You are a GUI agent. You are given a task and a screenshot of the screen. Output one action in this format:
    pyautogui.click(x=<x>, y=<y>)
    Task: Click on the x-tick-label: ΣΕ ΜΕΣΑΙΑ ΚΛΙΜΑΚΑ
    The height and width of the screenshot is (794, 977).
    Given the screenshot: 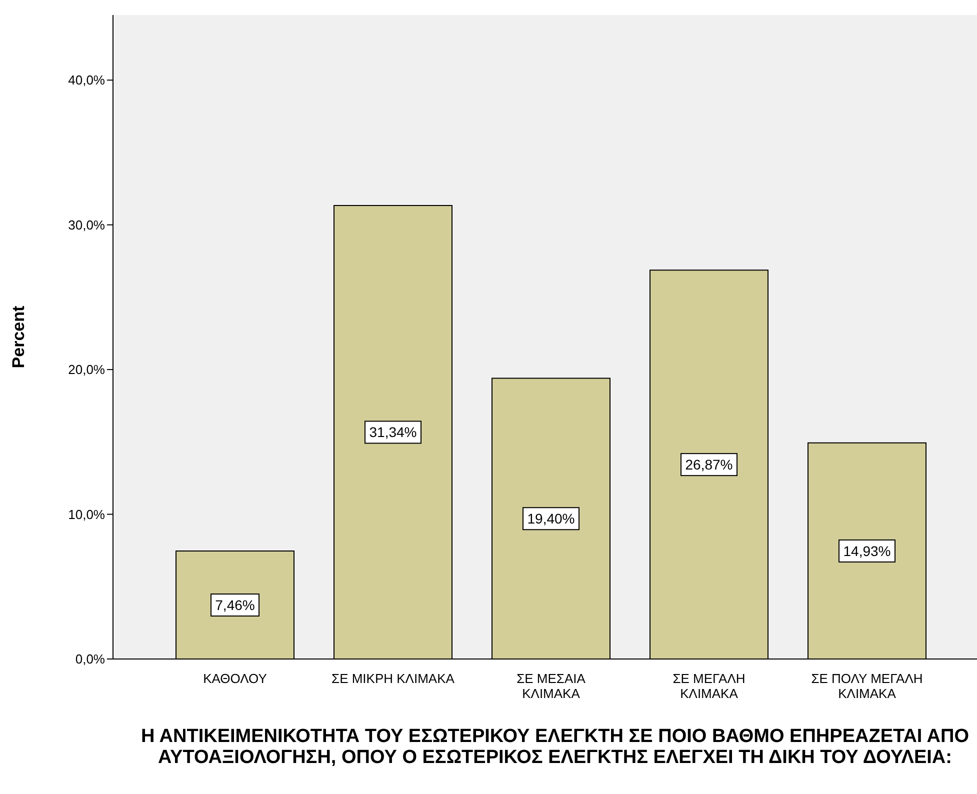 What is the action you would take?
    pyautogui.click(x=551, y=686)
    